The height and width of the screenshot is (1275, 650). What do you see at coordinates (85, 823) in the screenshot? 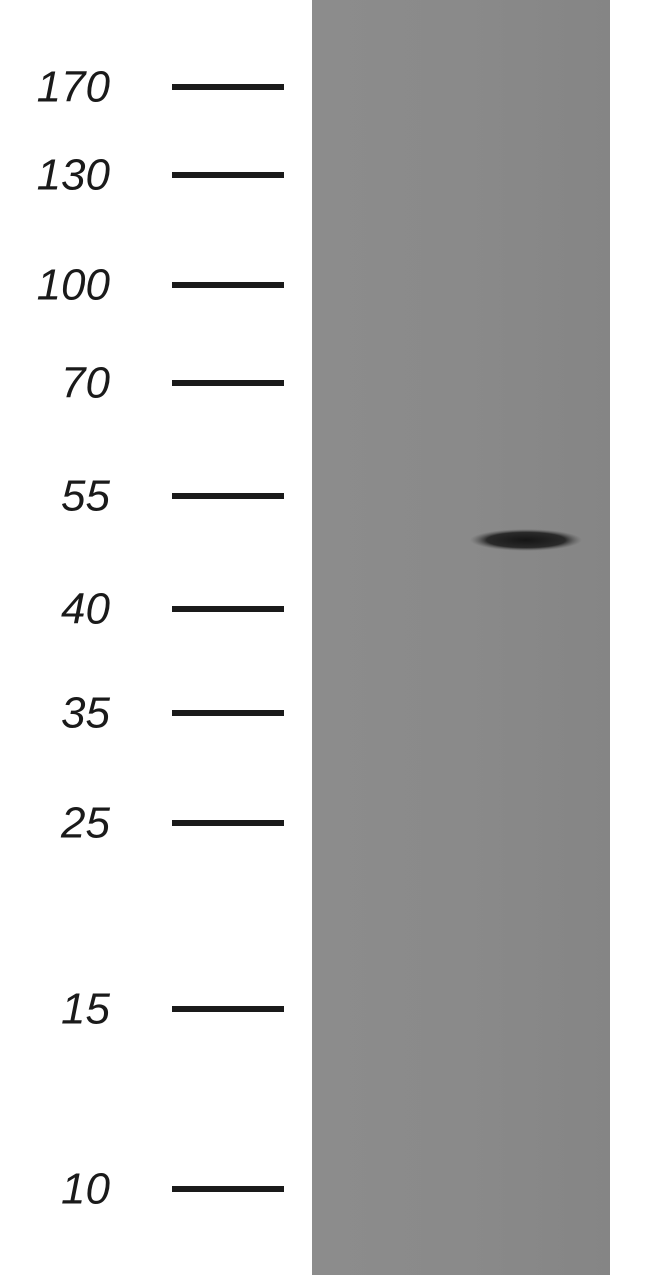
I see `marker-label: 25` at bounding box center [85, 823].